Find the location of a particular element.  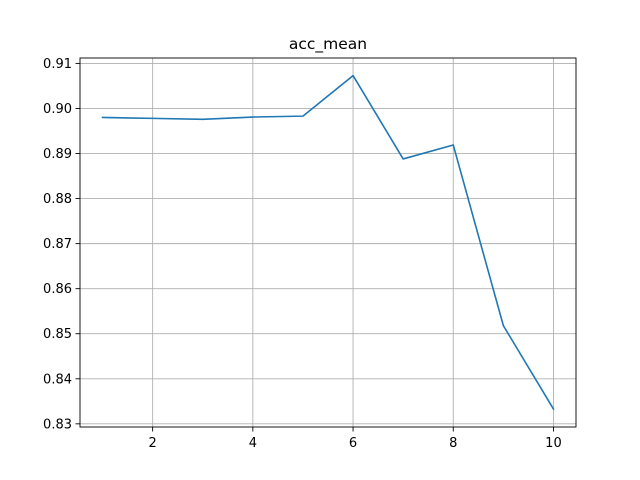

y-tick-label: 0.87 is located at coordinates (57, 244).